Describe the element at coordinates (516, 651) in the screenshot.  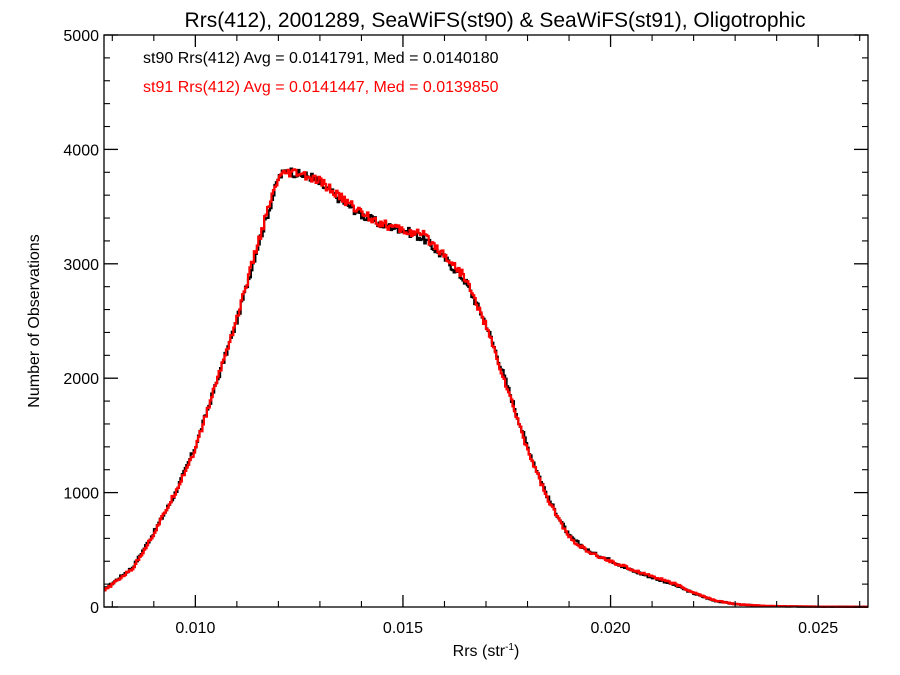
I see `x-axis-label-suffix: )` at that location.